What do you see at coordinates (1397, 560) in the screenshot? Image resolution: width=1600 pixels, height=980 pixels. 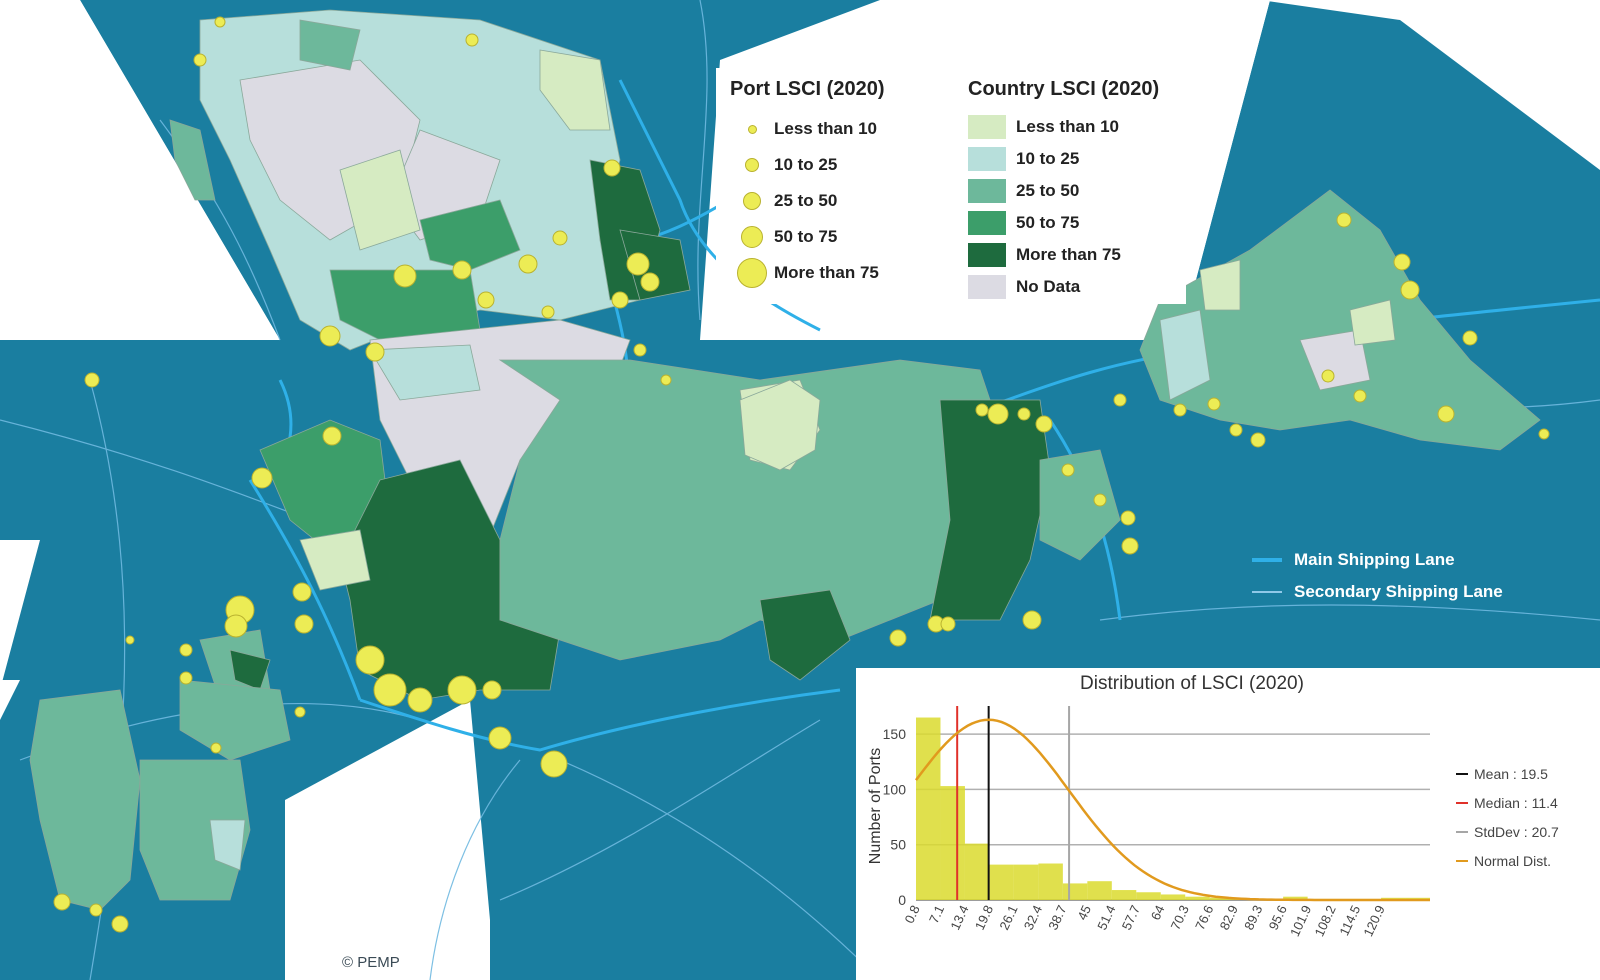 I see `main-lane-legend-item: Main Shipping Lane` at bounding box center [1397, 560].